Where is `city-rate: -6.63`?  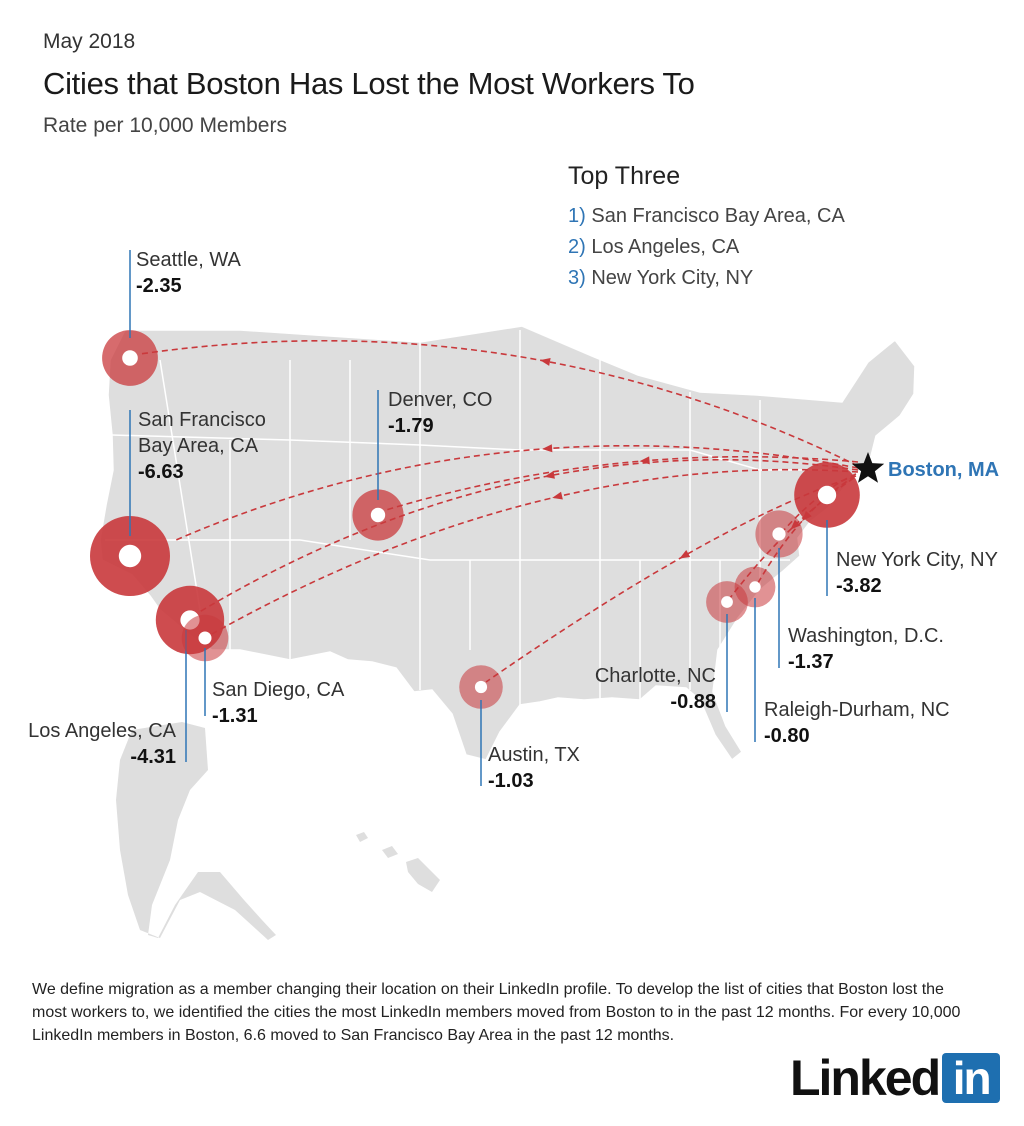
city-rate: -6.63 is located at coordinates (161, 472).